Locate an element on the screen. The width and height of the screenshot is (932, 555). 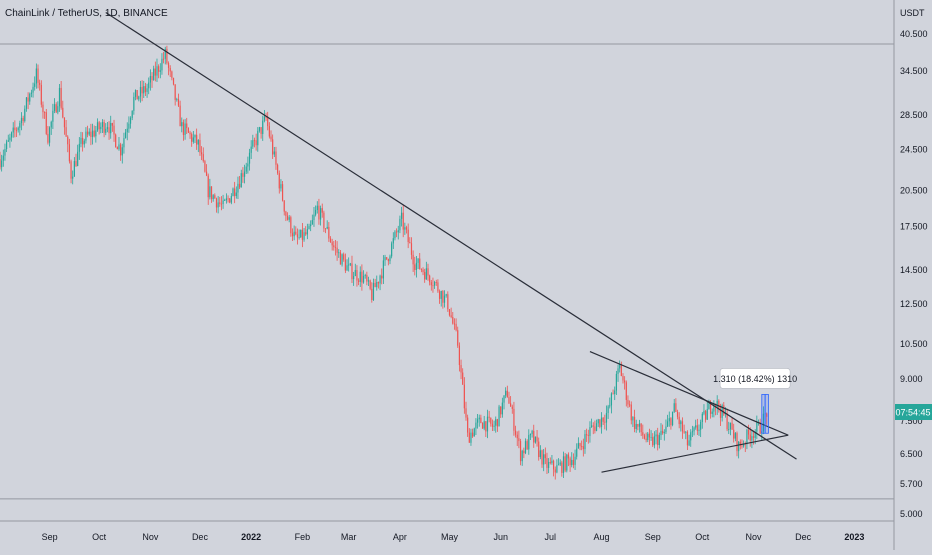
triangle-upper-line is located at coordinates (689, 393).